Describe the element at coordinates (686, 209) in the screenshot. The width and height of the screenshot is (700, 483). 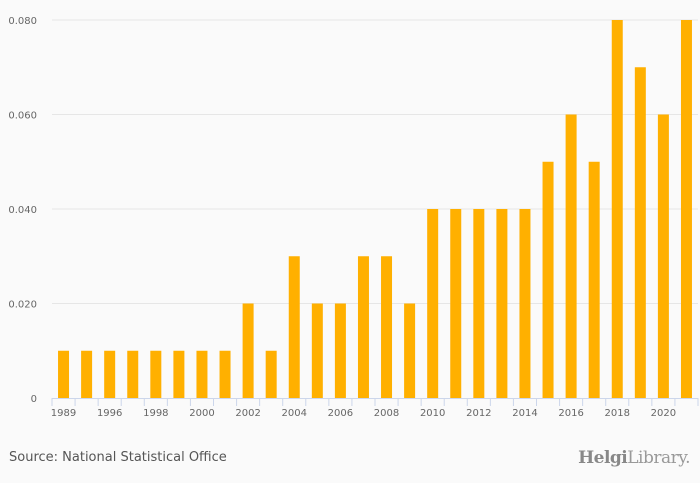
I see `bar-2021` at that location.